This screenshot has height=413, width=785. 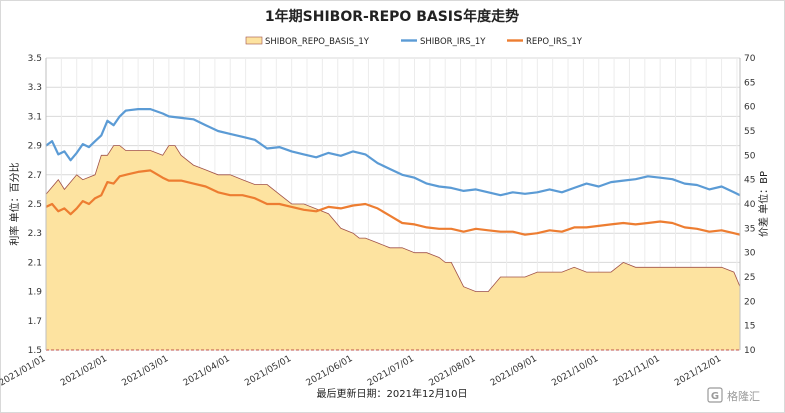 I want to click on y-left-tick-label: 1.7, so click(x=35, y=322).